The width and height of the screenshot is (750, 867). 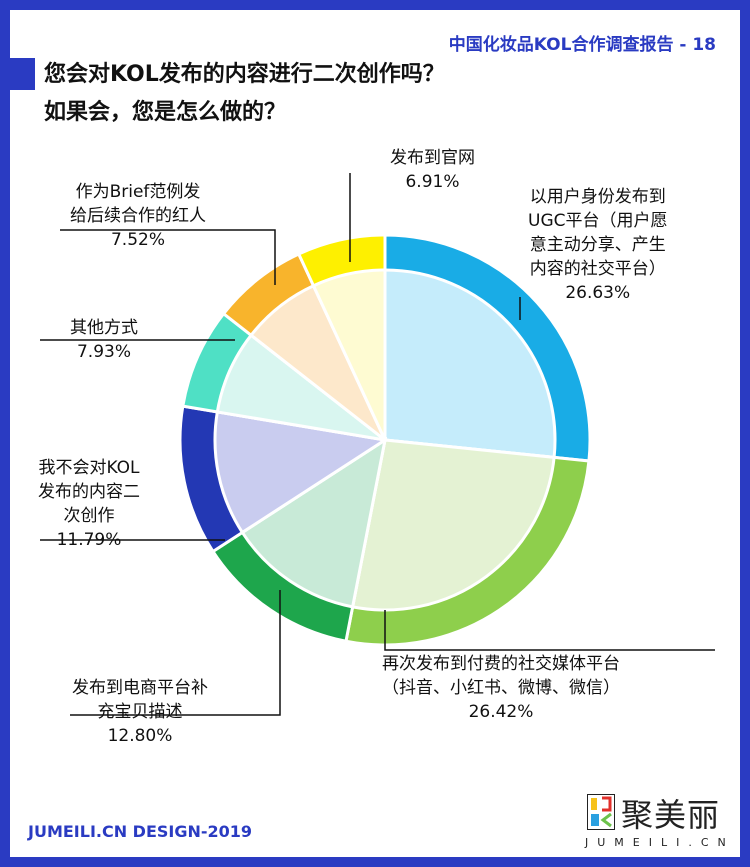 I want to click on title-accent-bar, so click(x=22, y=74).